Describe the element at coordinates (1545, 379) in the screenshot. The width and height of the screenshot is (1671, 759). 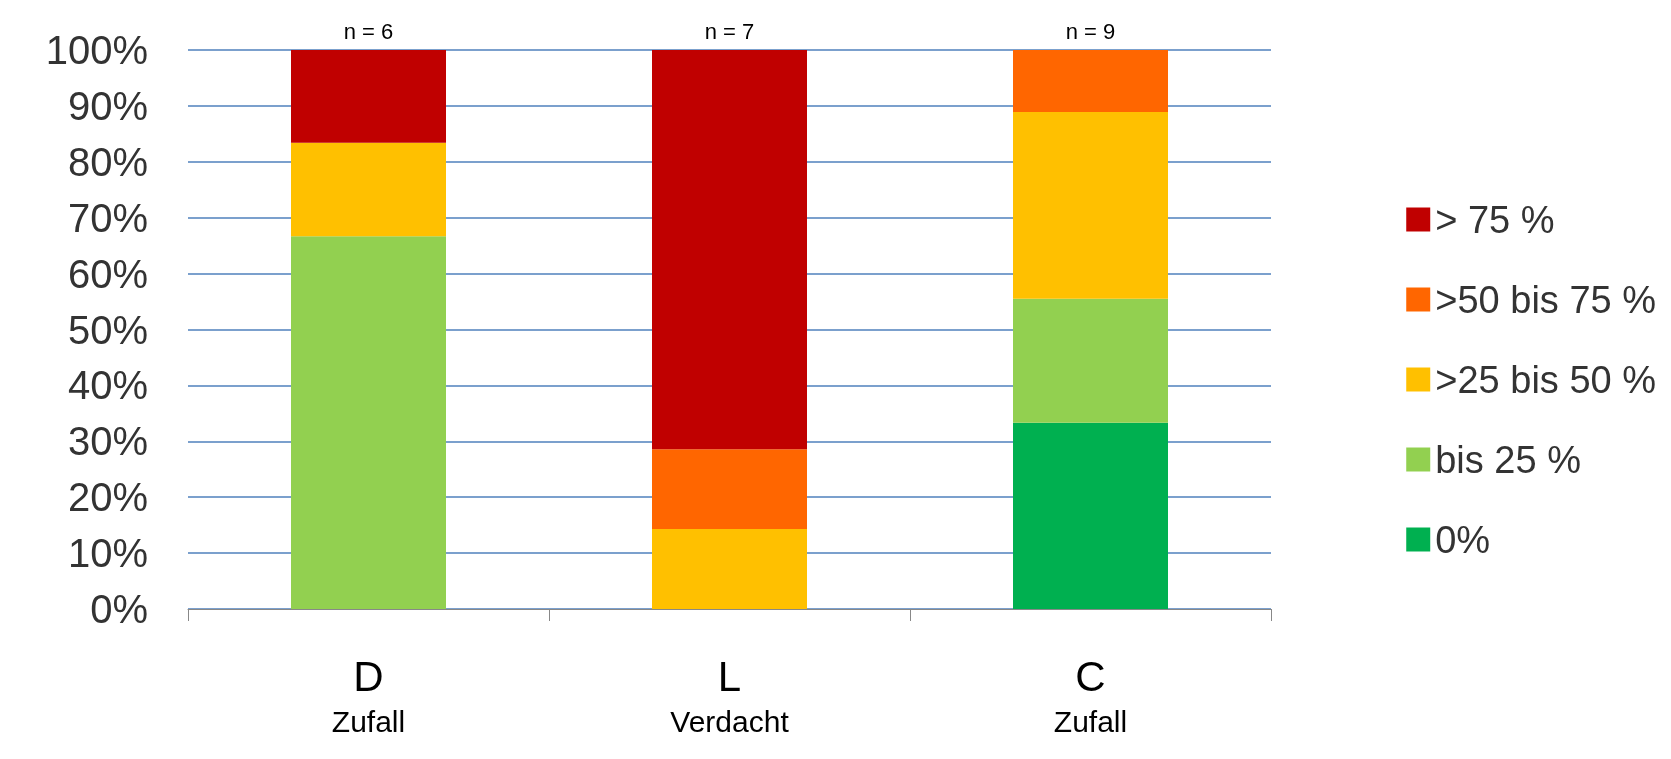
I see `legend-label: >25 bis 50 %` at that location.